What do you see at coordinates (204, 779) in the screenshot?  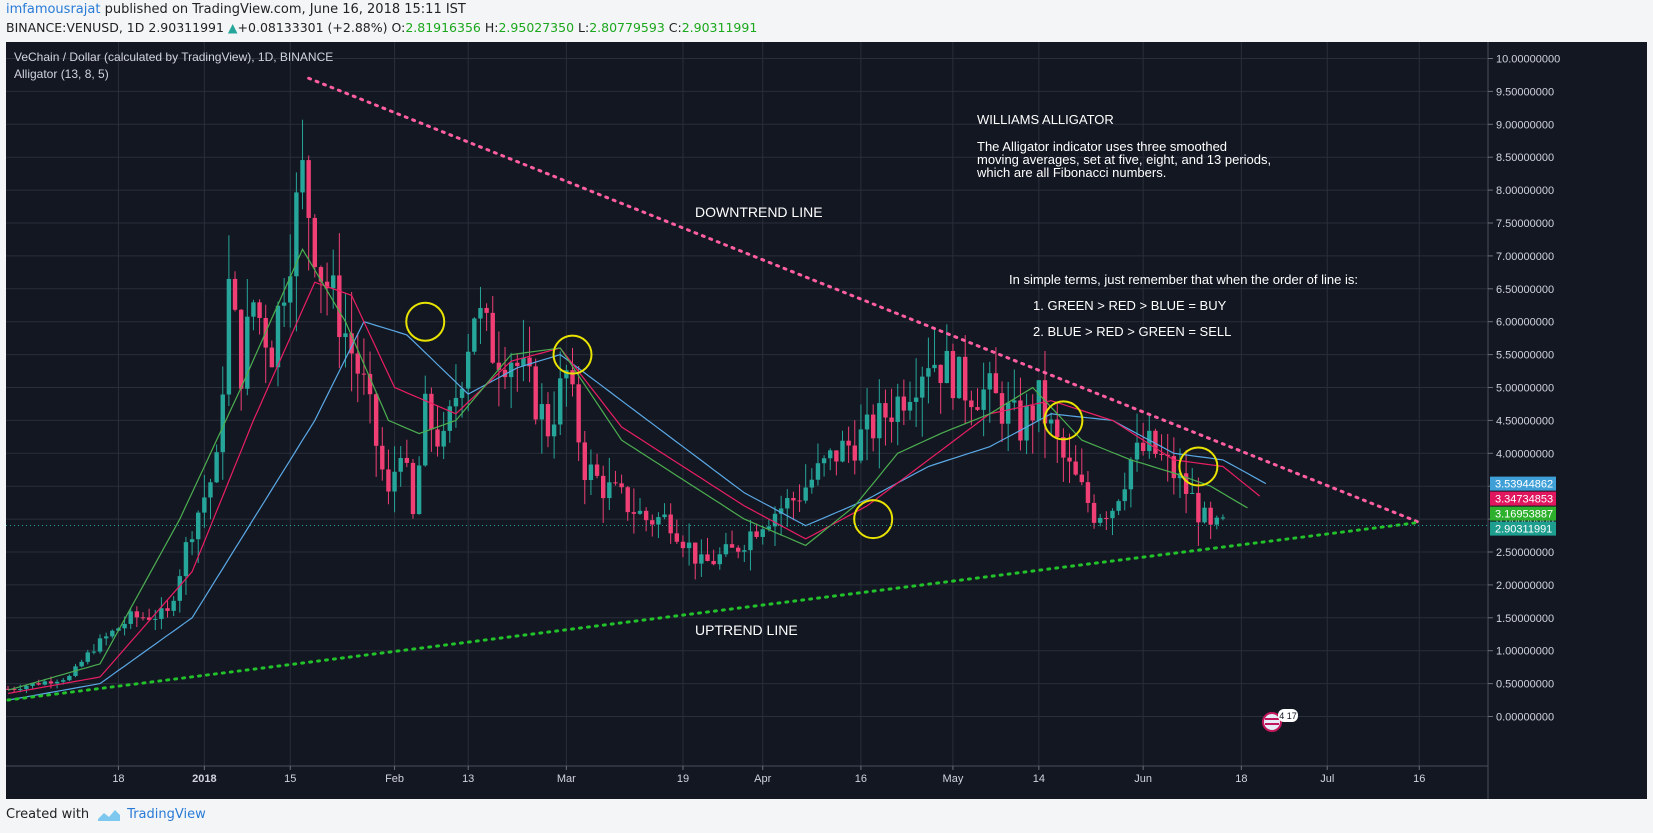 I see `x-tick-label: 2018` at bounding box center [204, 779].